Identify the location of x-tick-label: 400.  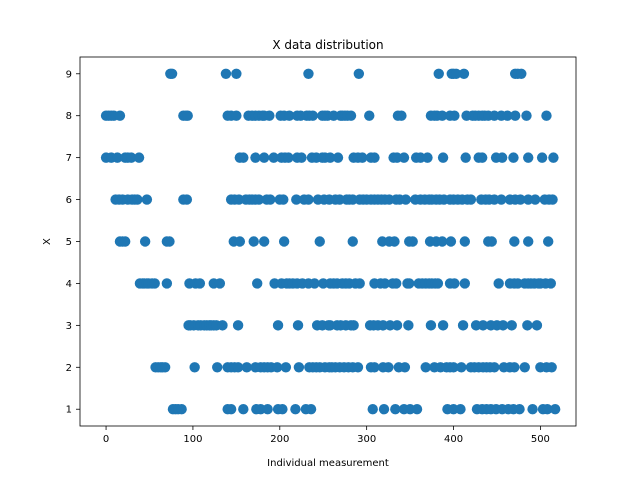
(453, 439).